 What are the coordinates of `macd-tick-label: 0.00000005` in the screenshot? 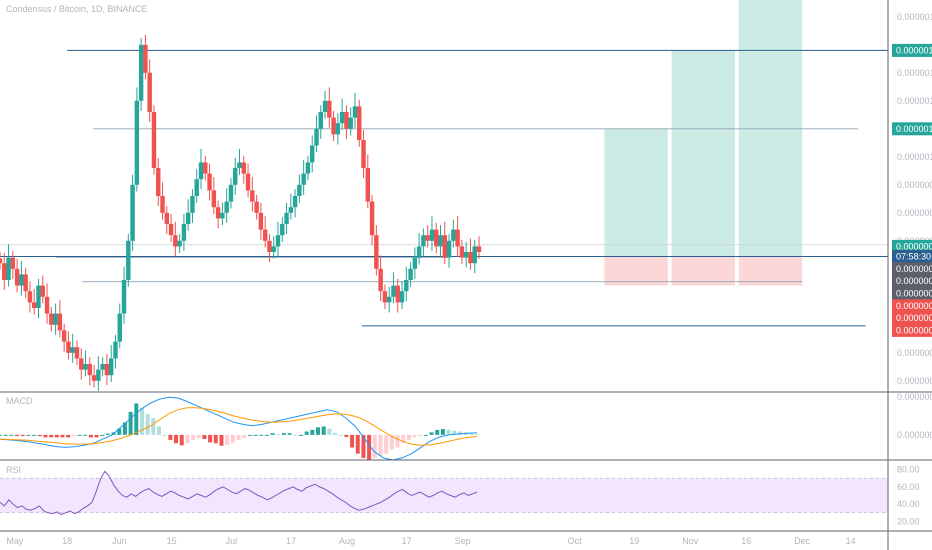 It's located at (914, 397).